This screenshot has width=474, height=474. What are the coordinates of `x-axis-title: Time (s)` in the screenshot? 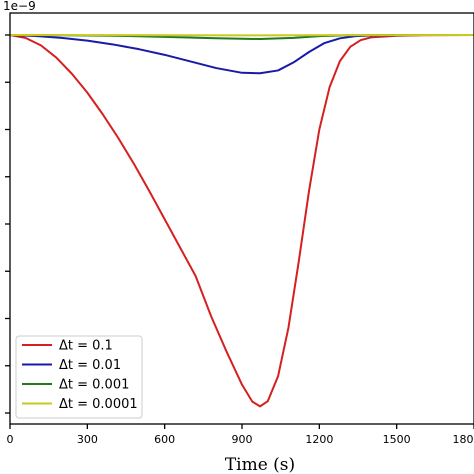 It's located at (260, 464).